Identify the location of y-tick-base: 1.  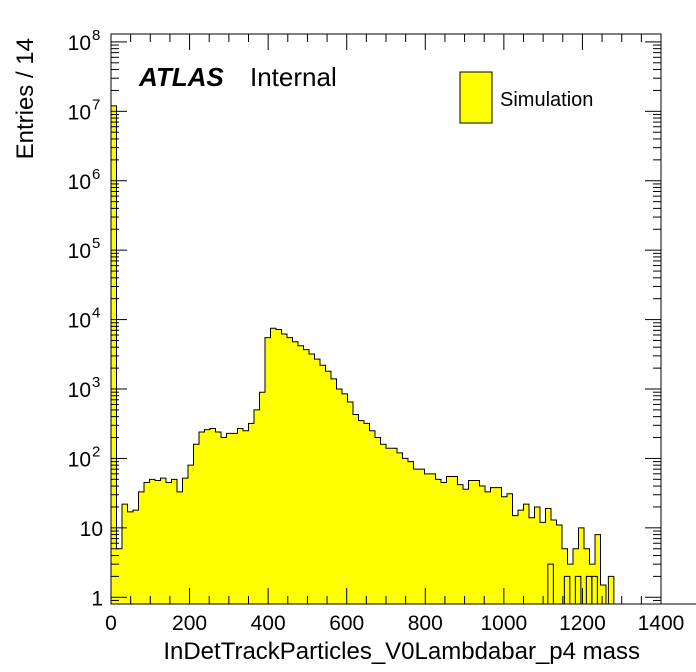
(97, 598).